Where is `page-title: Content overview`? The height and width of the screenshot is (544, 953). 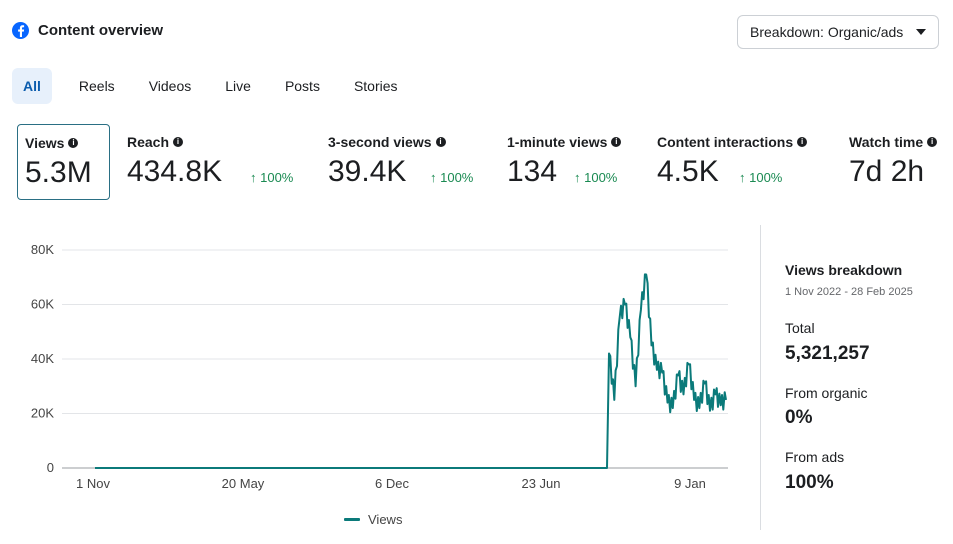
page-title: Content overview is located at coordinates (101, 30).